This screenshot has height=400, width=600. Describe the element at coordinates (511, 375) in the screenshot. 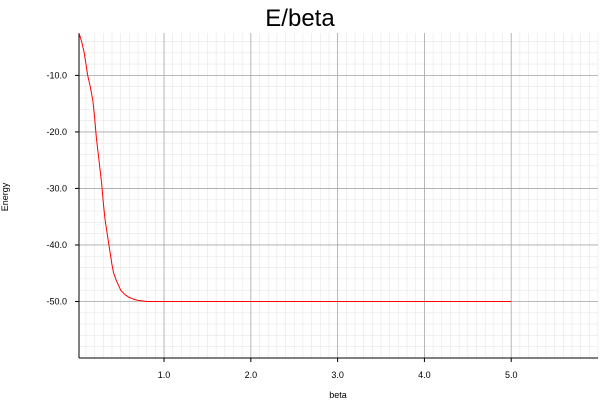

I see `x-tick-label: 5.0` at that location.